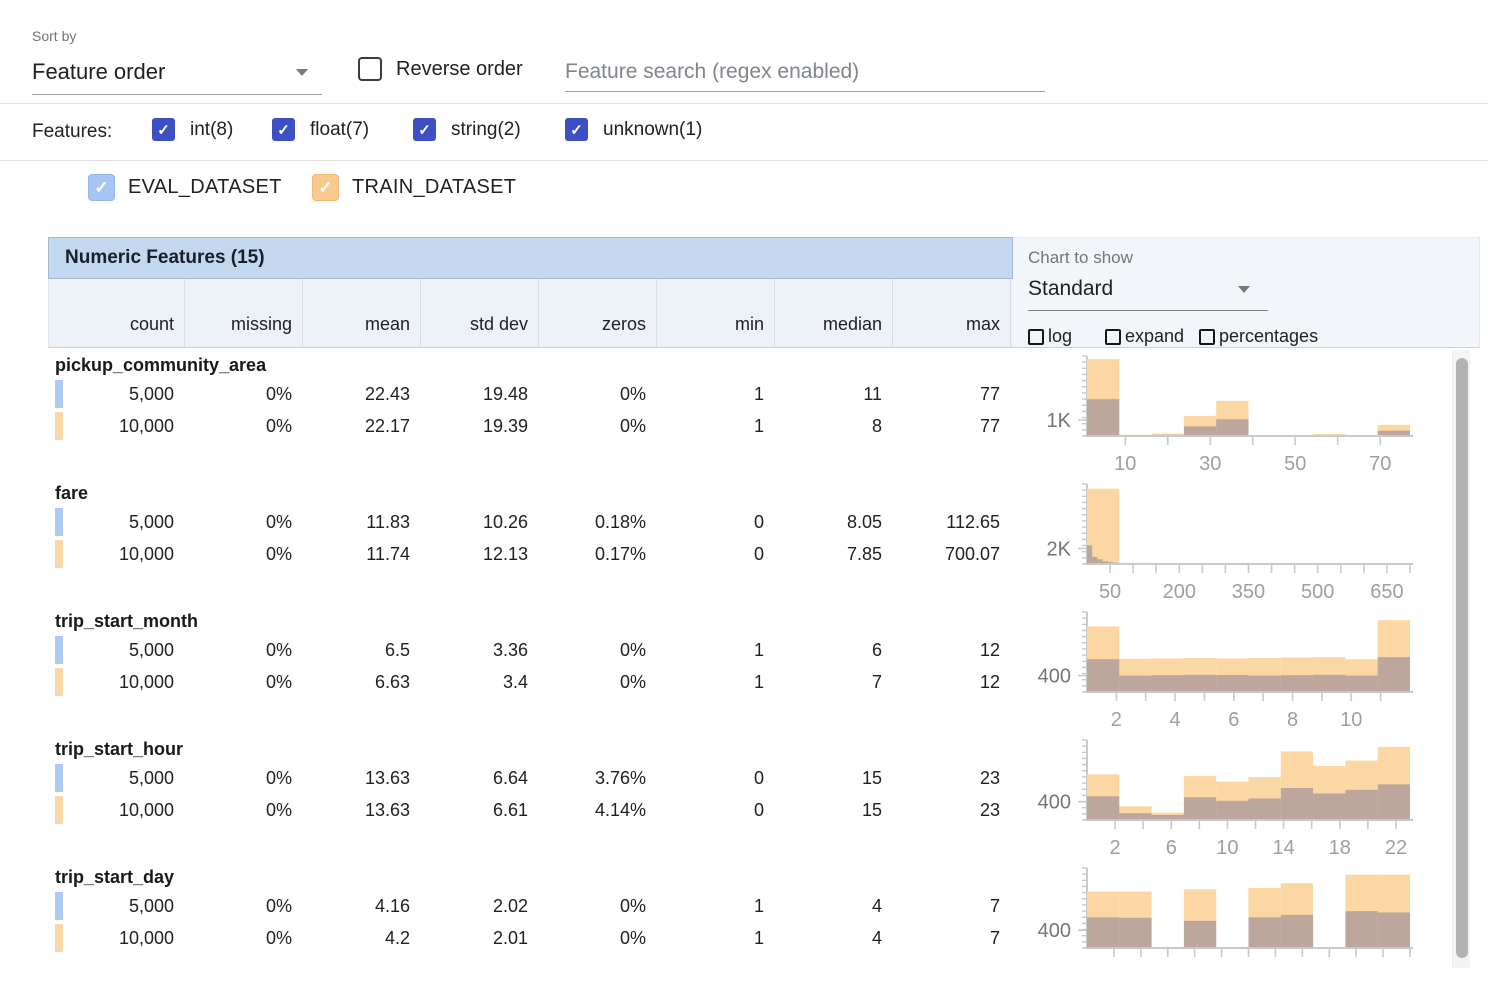  What do you see at coordinates (244, 313) in the screenshot?
I see `column-header-missing: missing` at bounding box center [244, 313].